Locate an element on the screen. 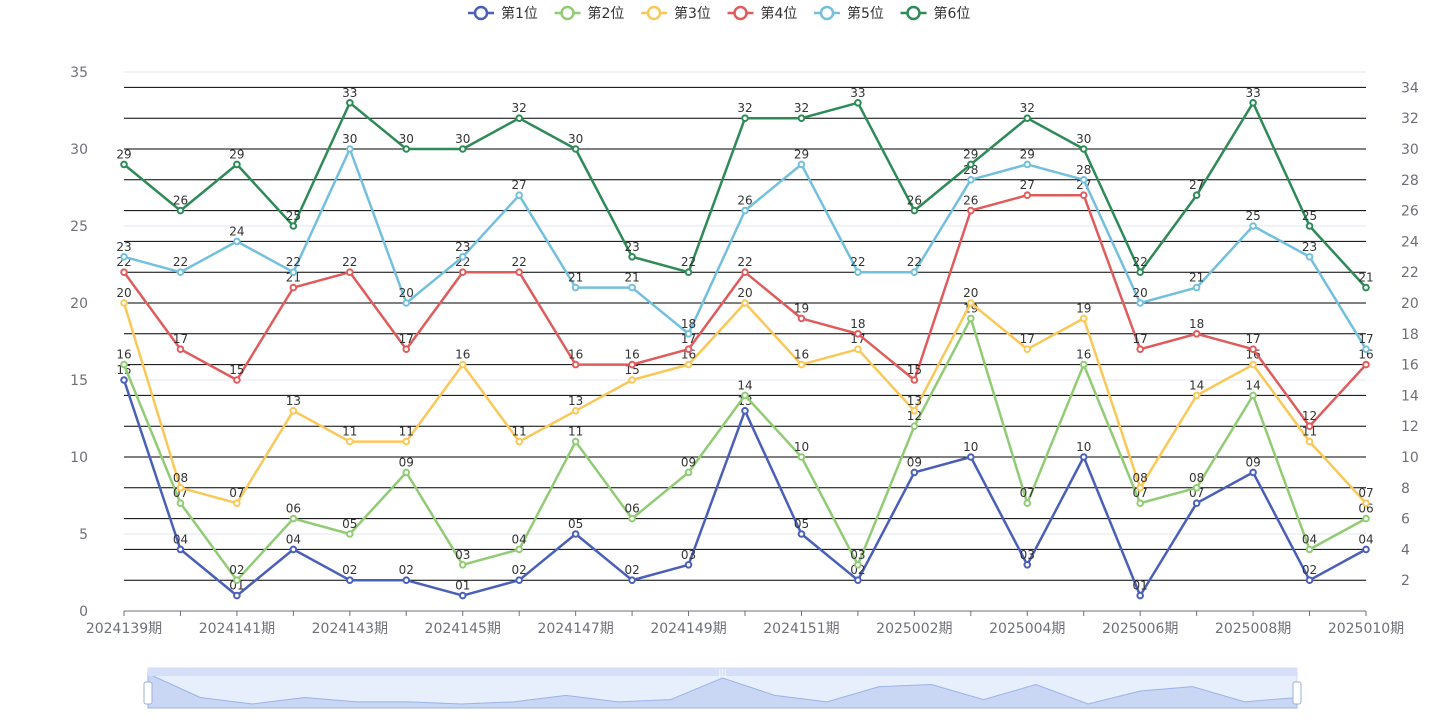  legend-item: 第4位 is located at coordinates (762, 13).